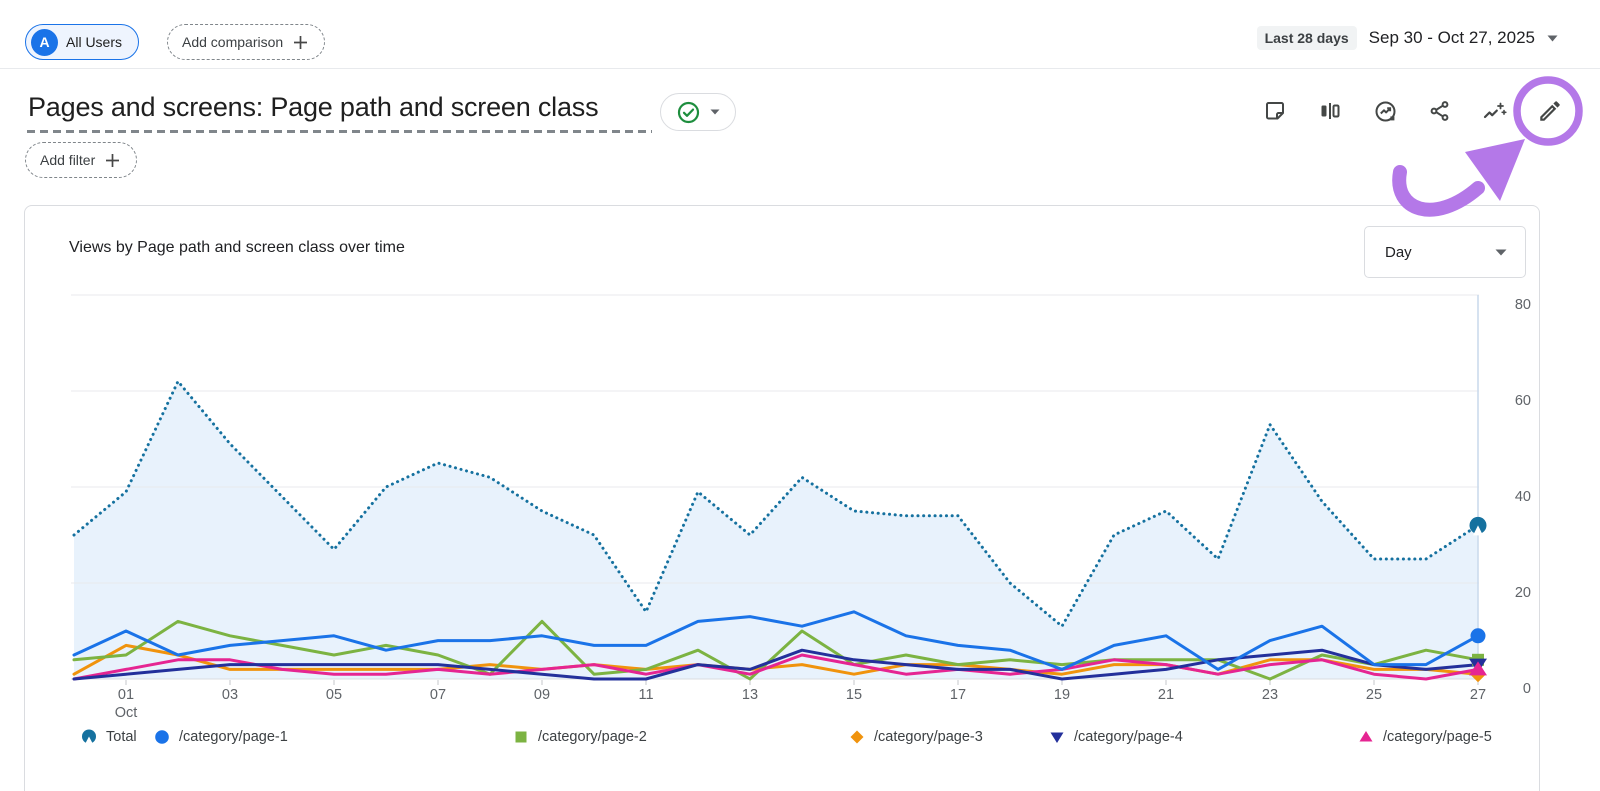  I want to click on add-comparison-chip: Add comparison, so click(246, 42).